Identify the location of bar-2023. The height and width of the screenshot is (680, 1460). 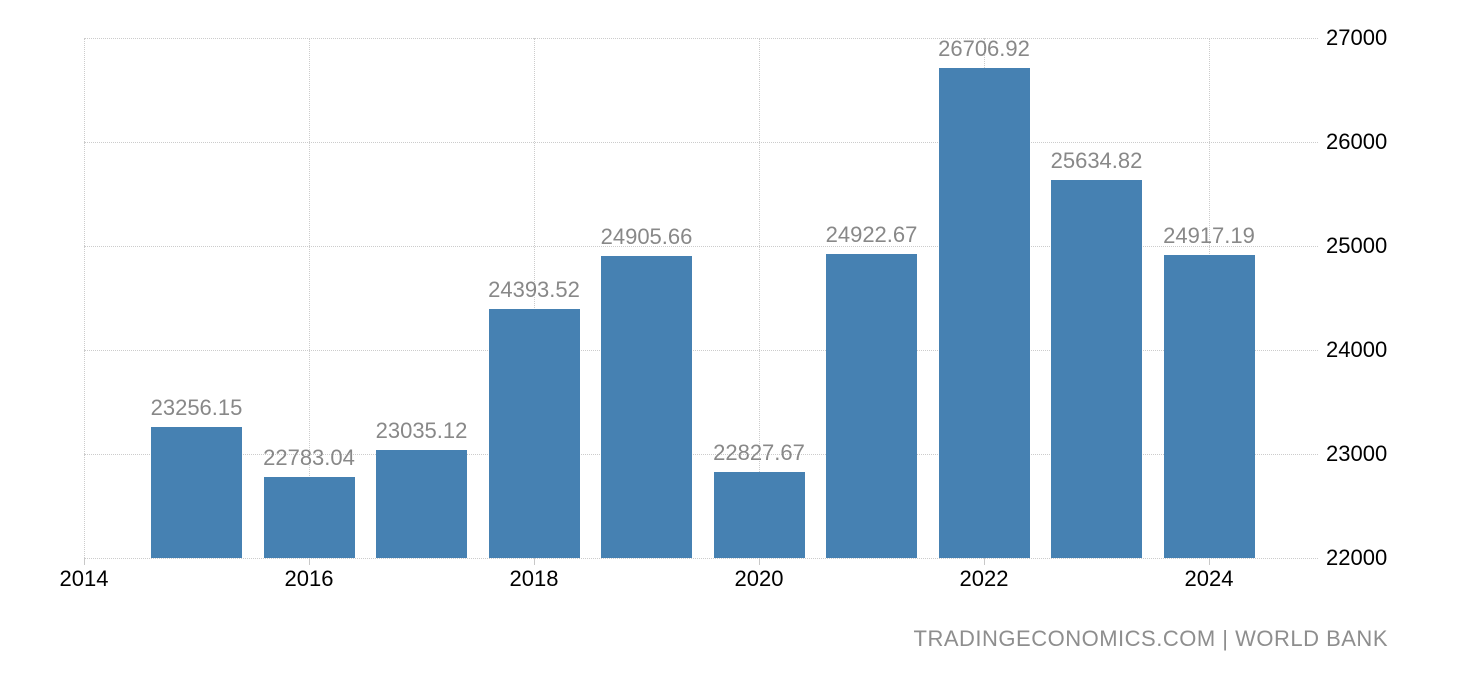
(1096, 368).